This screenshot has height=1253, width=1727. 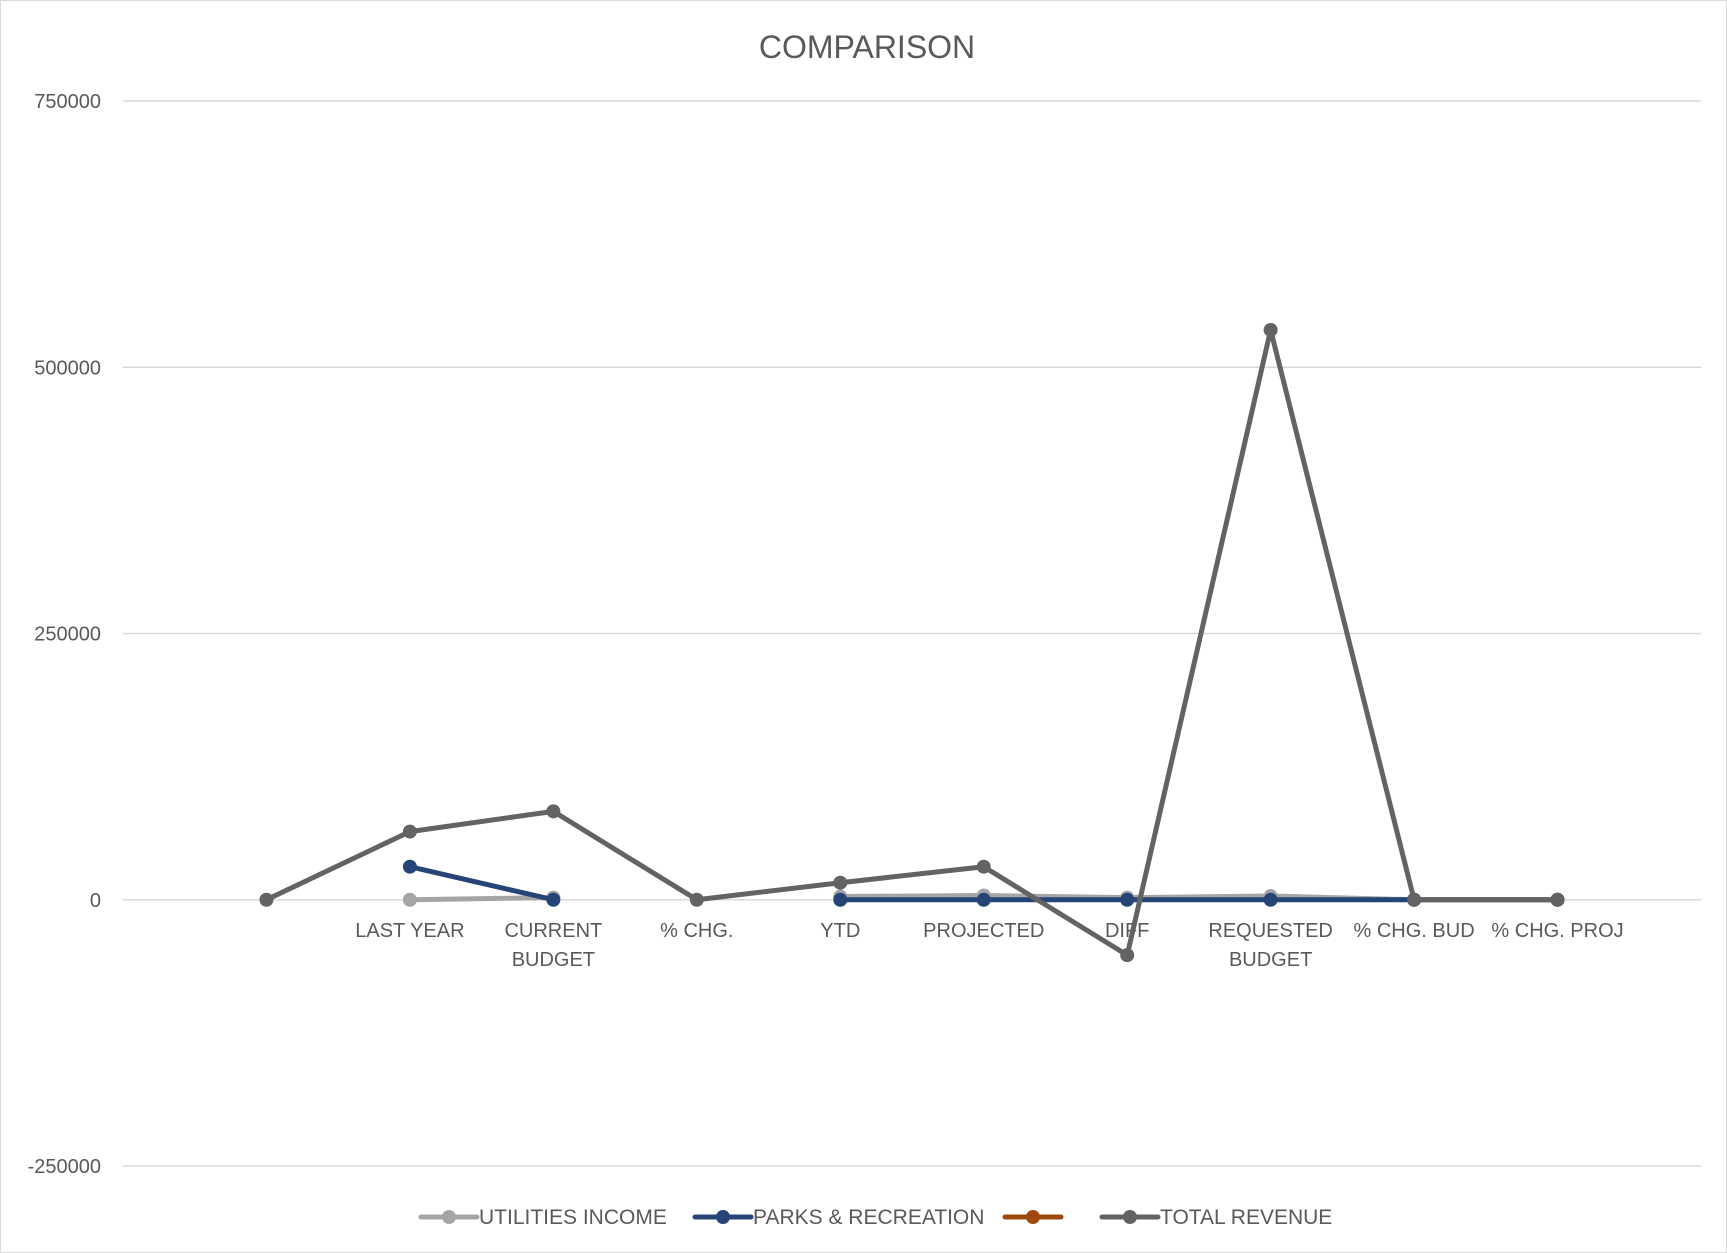 I want to click on x-tick-label: CURRENT BUDGET, so click(x=553, y=945).